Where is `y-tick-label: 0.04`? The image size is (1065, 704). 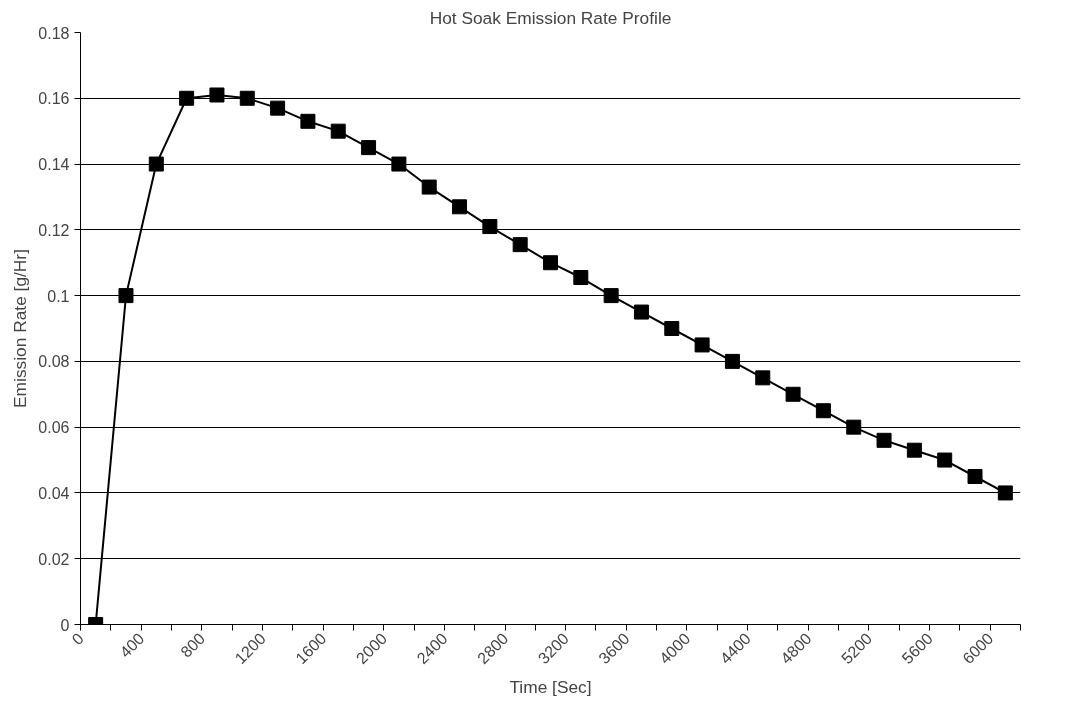 y-tick-label: 0.04 is located at coordinates (54, 493).